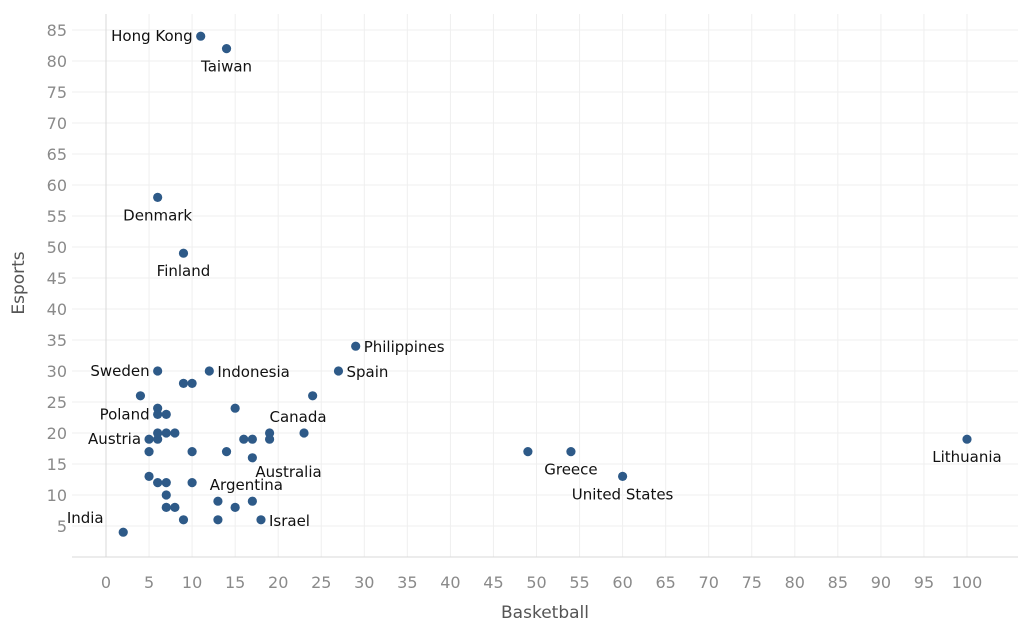  Describe the element at coordinates (623, 494) in the screenshot. I see `point-label: United States` at that location.